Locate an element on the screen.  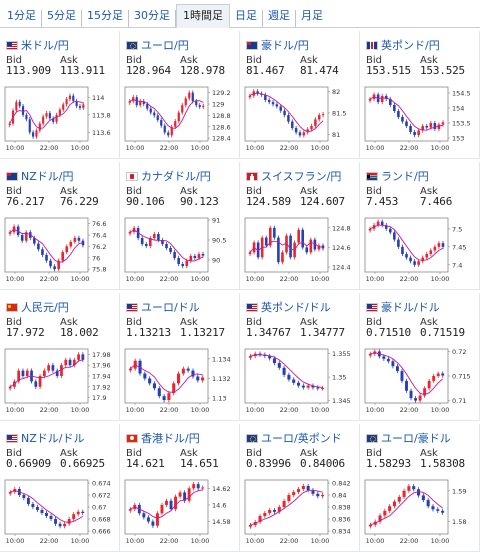
bid-label: Bid is located at coordinates (14, 453).